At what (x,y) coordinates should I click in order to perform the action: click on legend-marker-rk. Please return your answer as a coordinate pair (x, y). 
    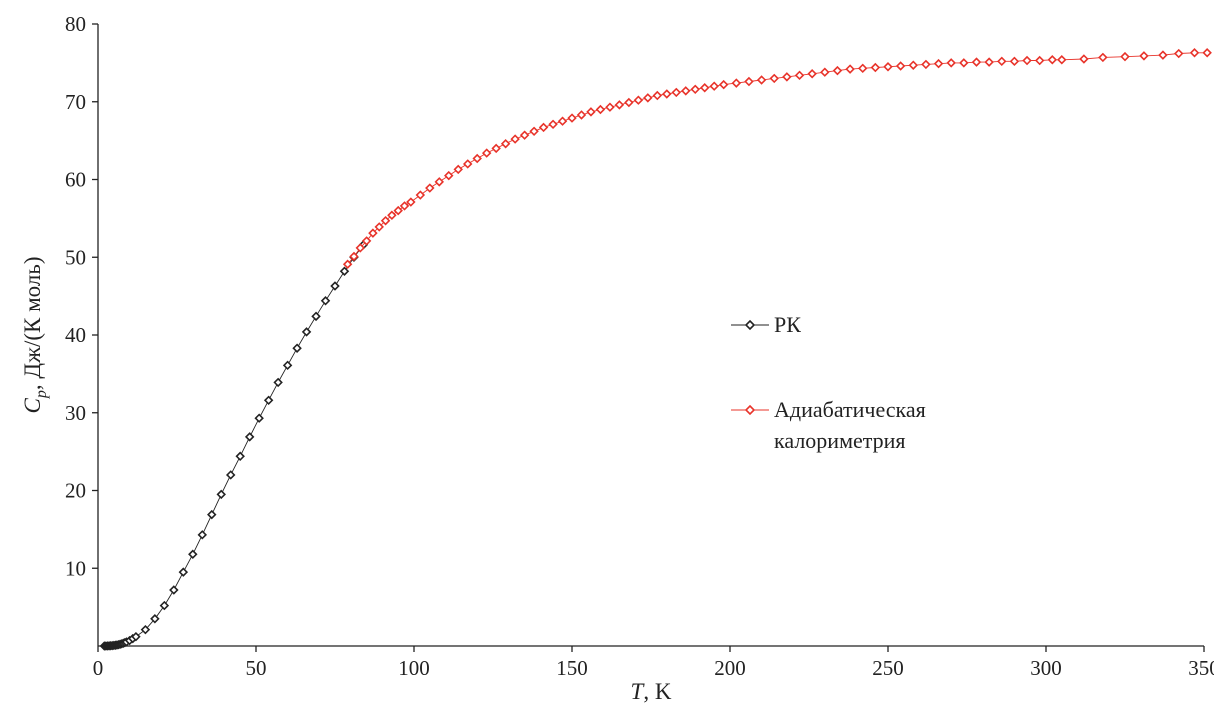
    Looking at the image, I should click on (750, 325).